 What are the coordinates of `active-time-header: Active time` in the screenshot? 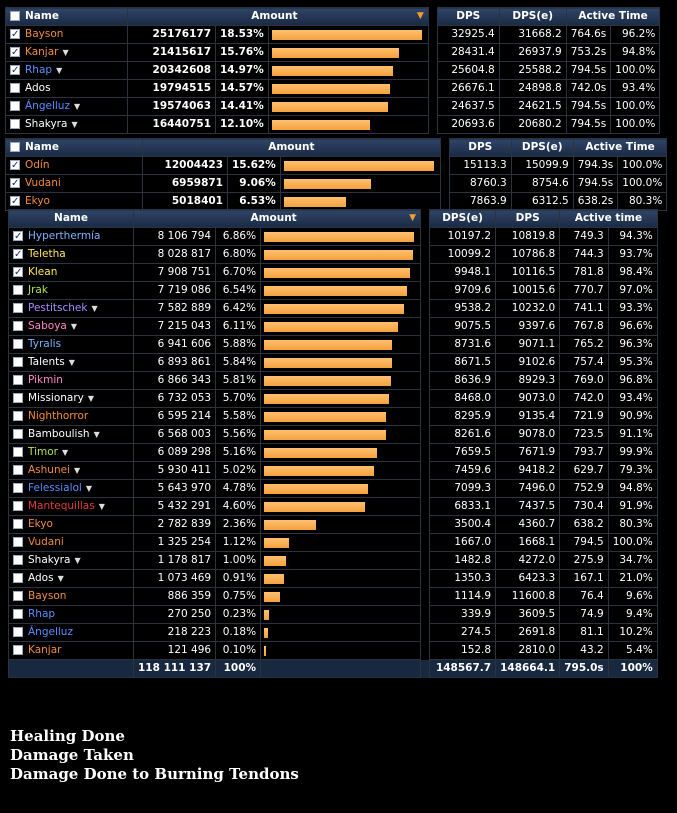 It's located at (608, 218).